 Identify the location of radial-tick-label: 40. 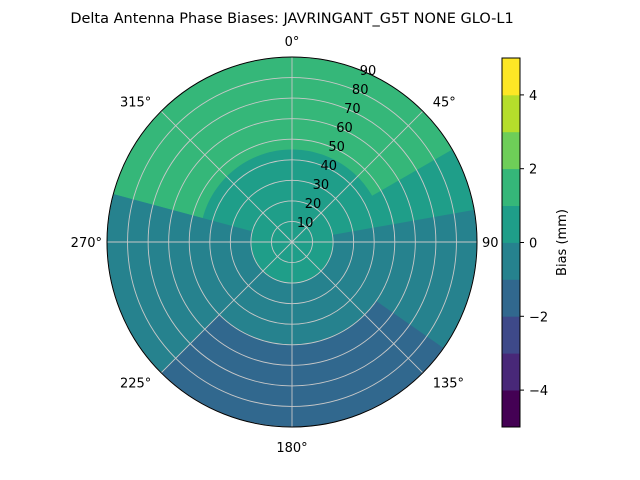
(328, 166).